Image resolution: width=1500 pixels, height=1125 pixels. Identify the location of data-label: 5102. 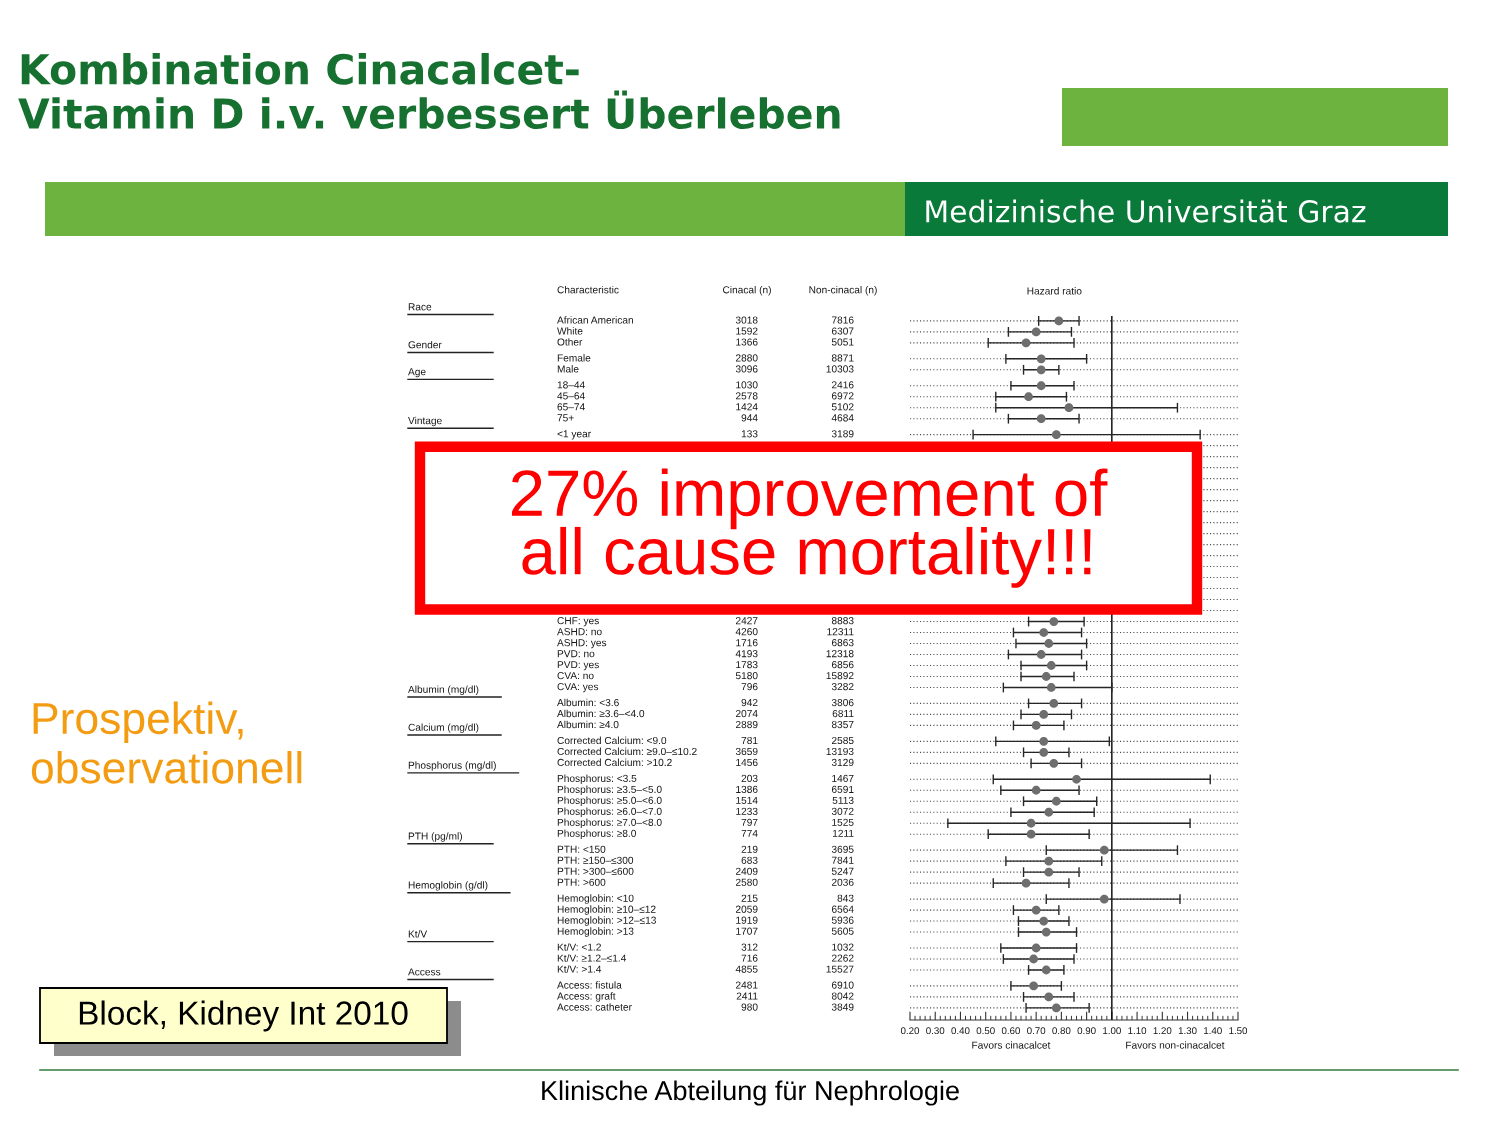
(842, 407).